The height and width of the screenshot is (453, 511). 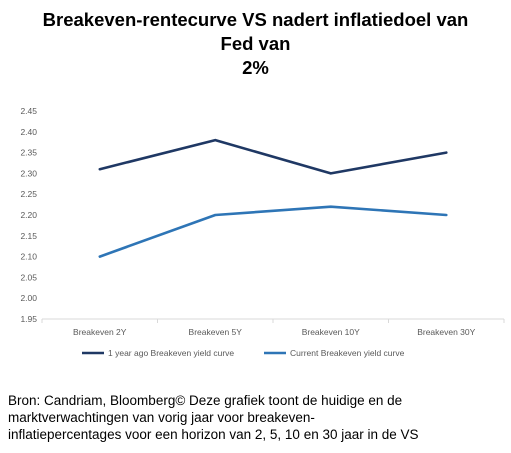 I want to click on title-line-2: Fed van, so click(x=255, y=43).